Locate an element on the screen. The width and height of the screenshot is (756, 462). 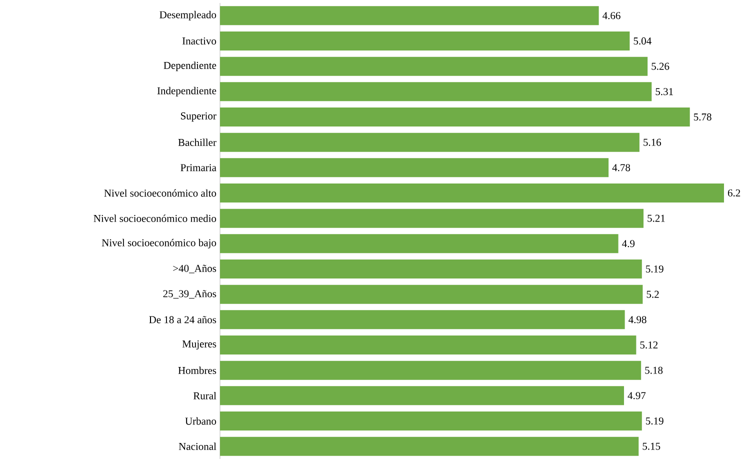
y-tick-label: Nivel socioeconómico bajo is located at coordinates (159, 243).